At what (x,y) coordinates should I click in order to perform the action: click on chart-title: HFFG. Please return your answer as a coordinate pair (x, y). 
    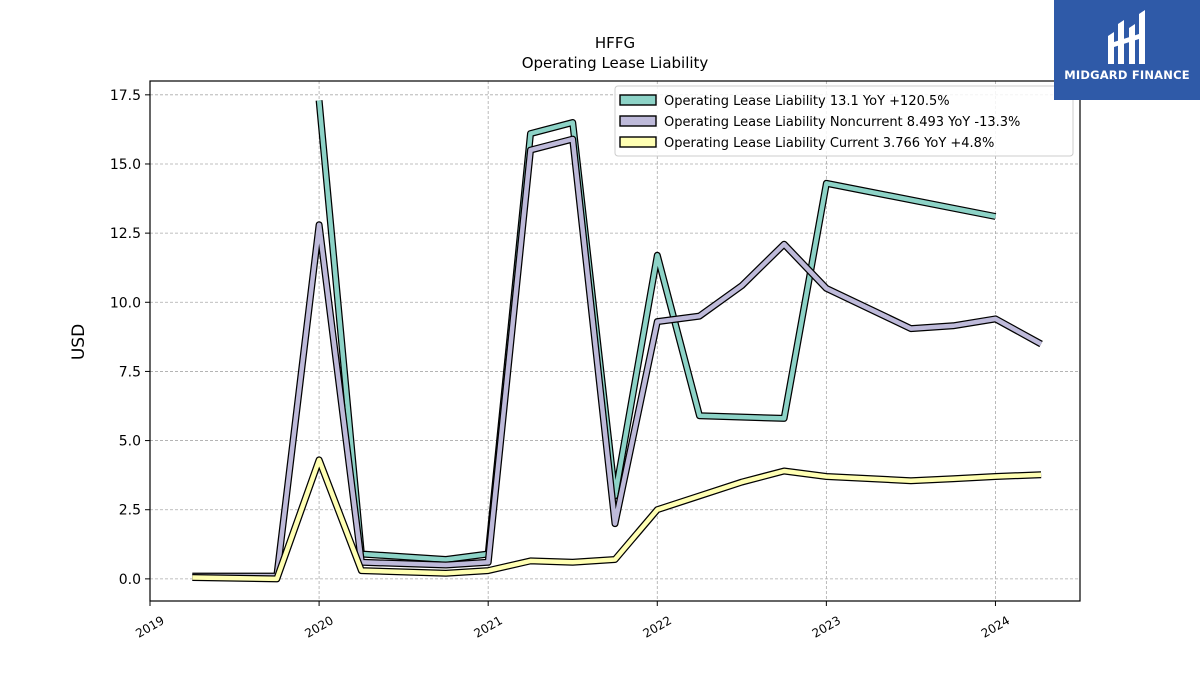
    Looking at the image, I should click on (615, 43).